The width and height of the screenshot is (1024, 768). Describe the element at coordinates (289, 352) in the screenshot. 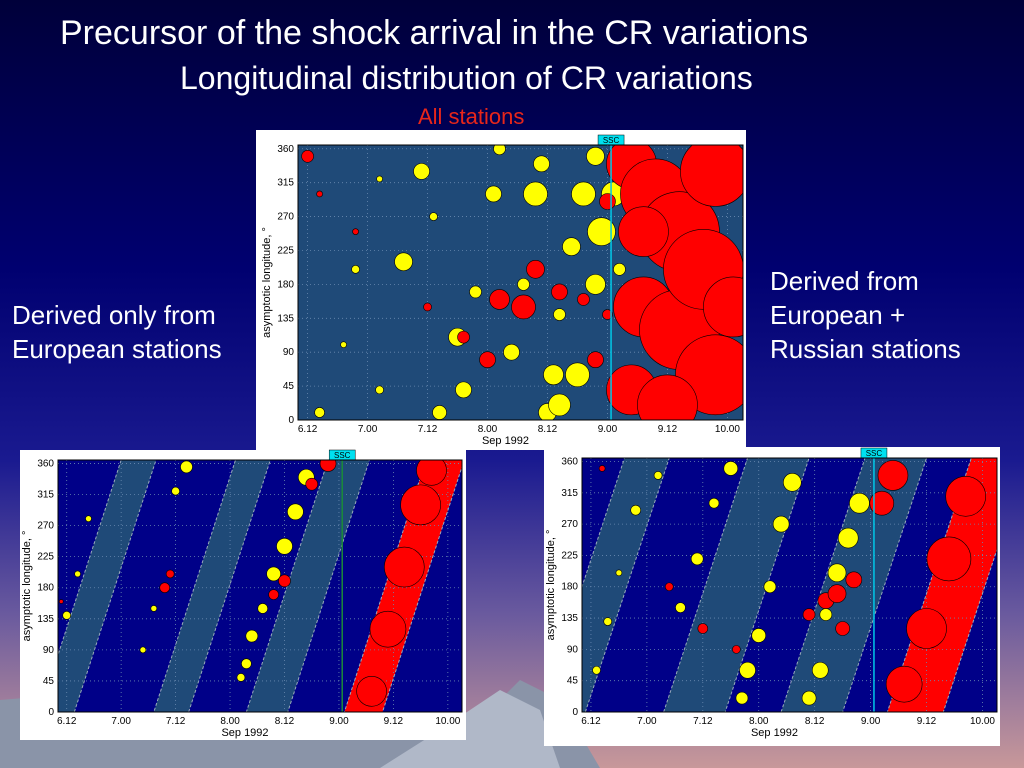

I see `y-tick-label: 90` at that location.